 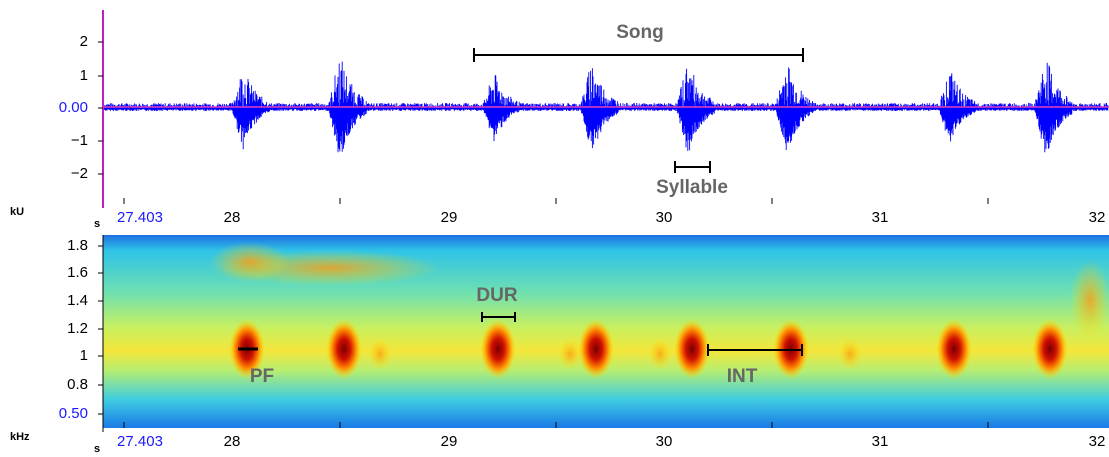 What do you see at coordinates (84, 41) in the screenshot?
I see `y-tick-label: 2` at bounding box center [84, 41].